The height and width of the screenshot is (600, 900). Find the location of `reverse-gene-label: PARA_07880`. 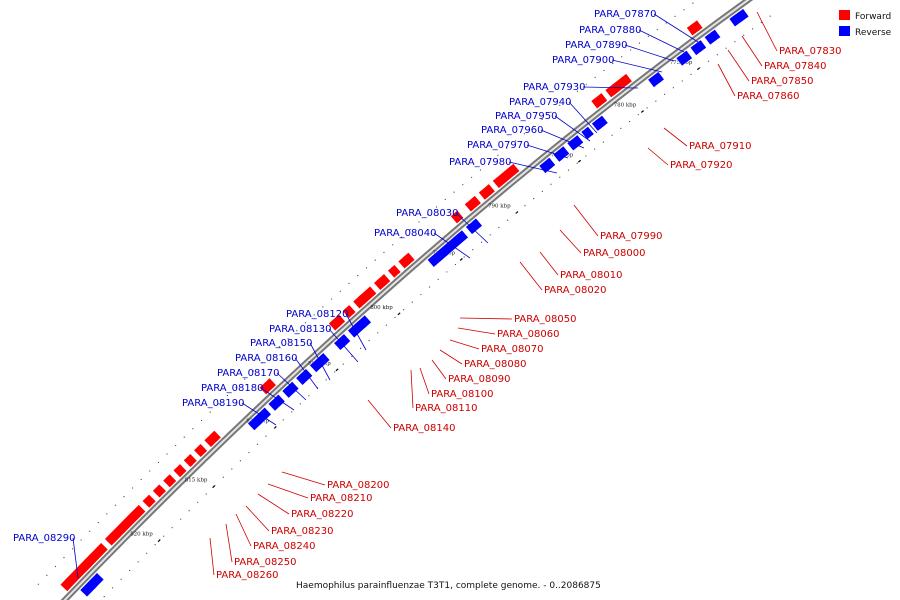

reverse-gene-label: PARA_07880 is located at coordinates (610, 30).